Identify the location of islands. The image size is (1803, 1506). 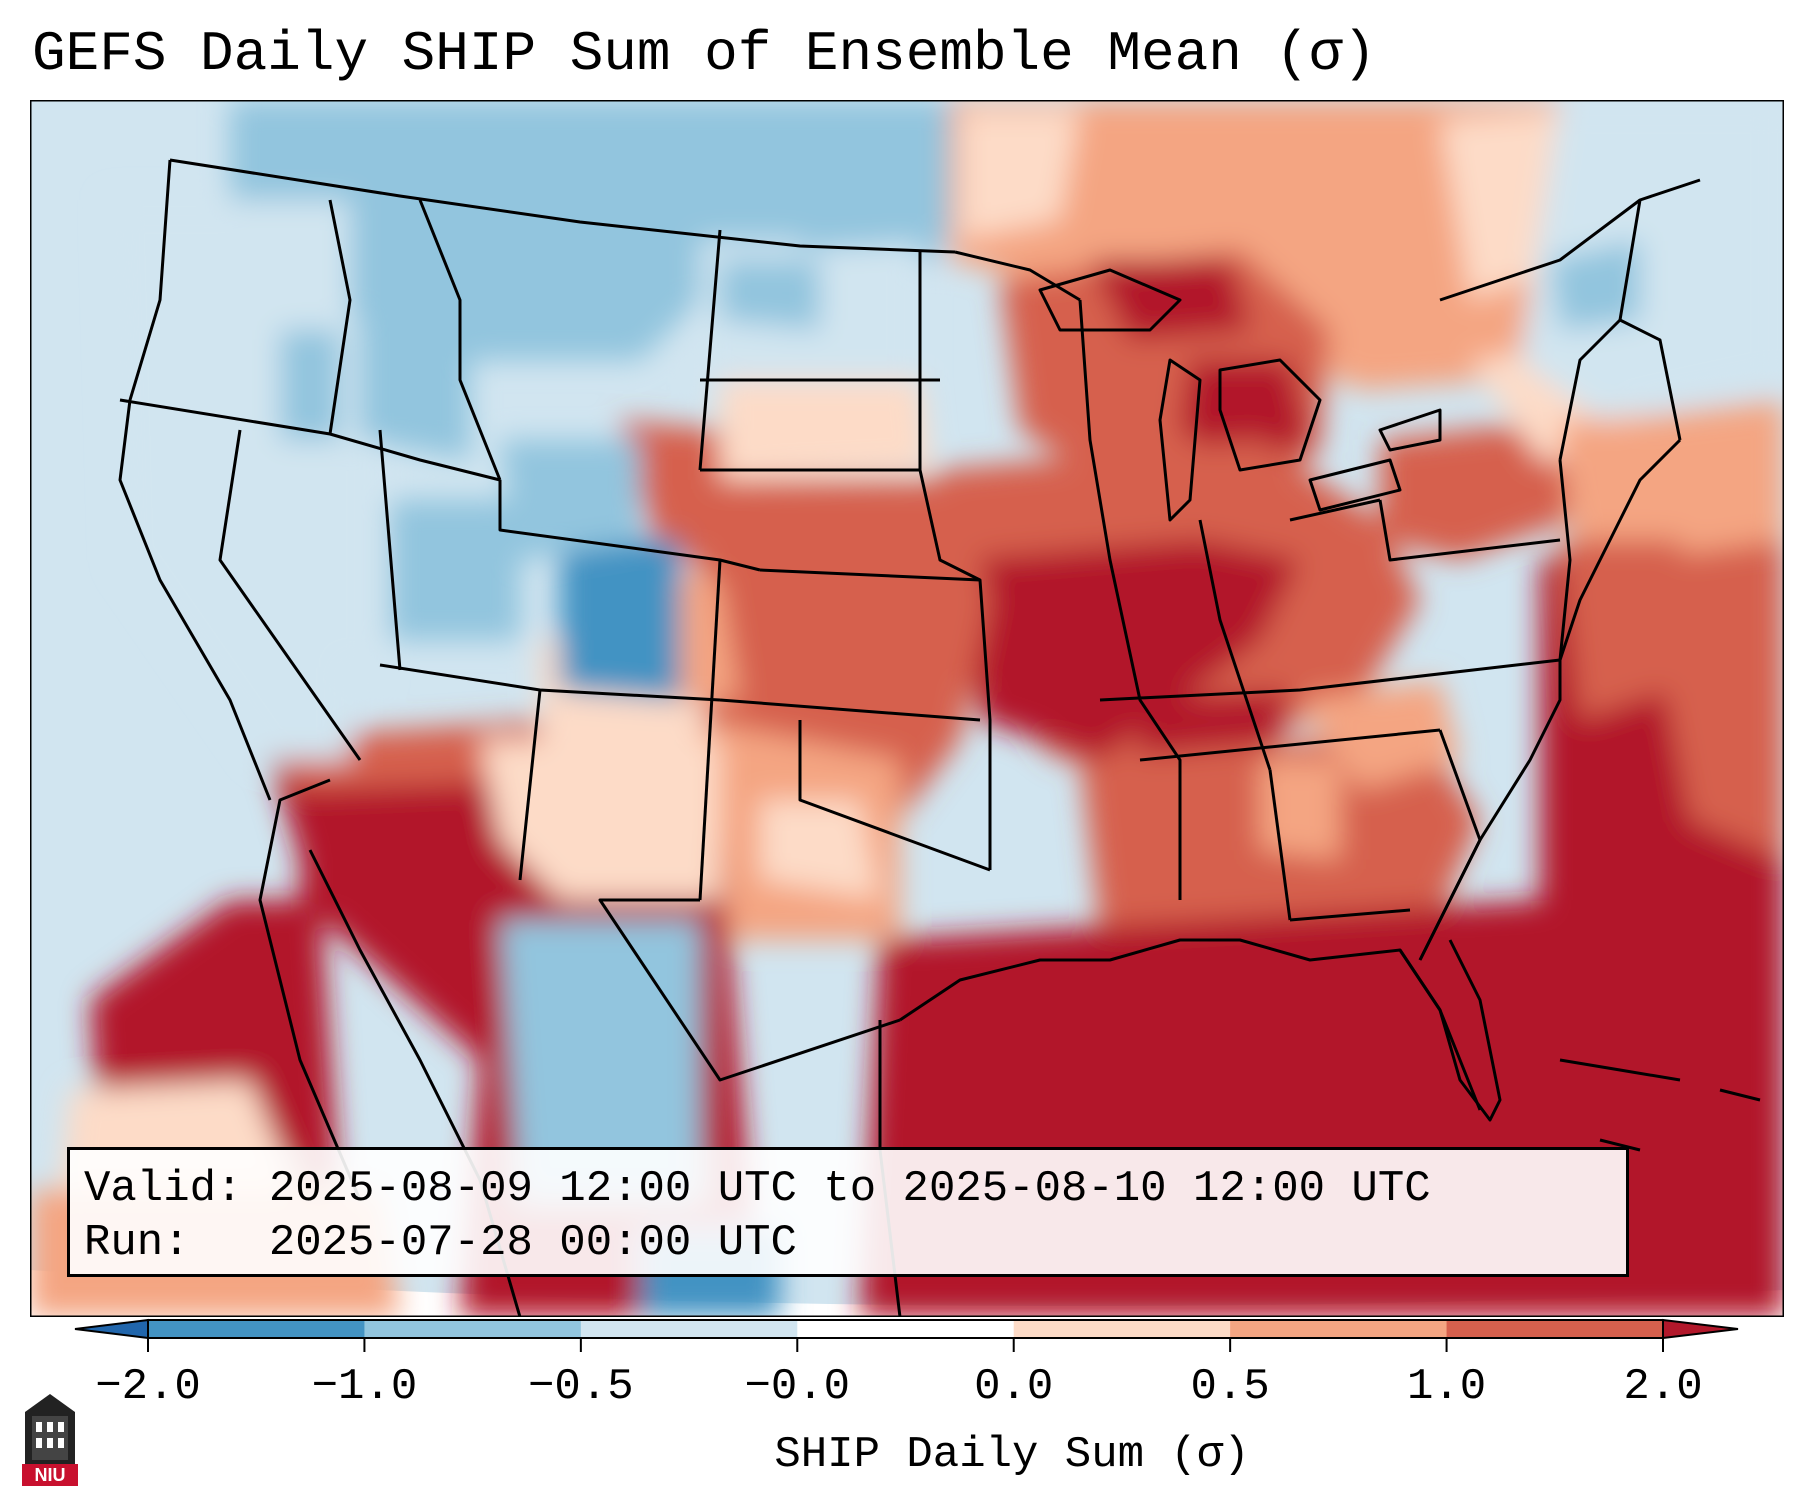
(1660, 1105).